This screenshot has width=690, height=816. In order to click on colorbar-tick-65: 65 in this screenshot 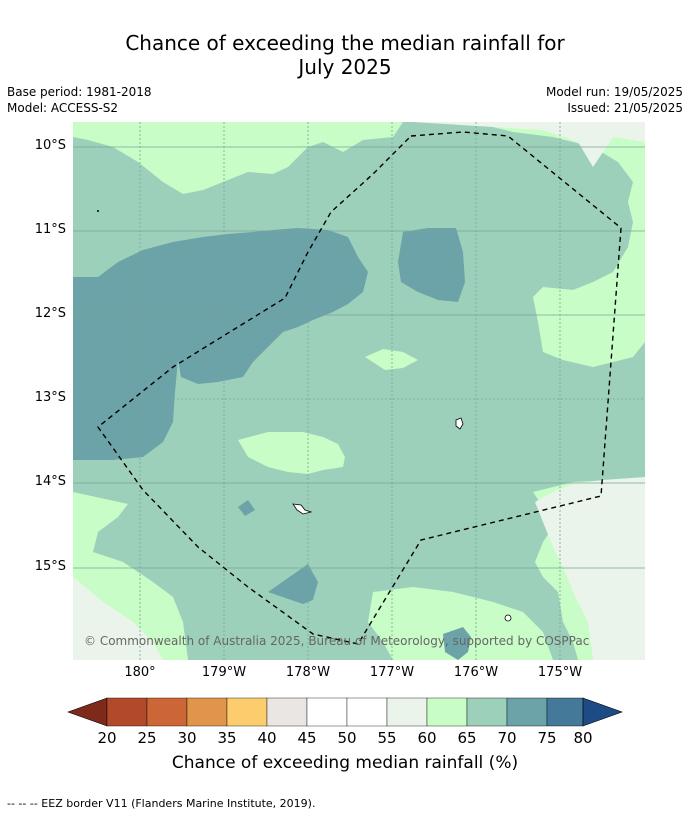, I will do `click(467, 738)`.